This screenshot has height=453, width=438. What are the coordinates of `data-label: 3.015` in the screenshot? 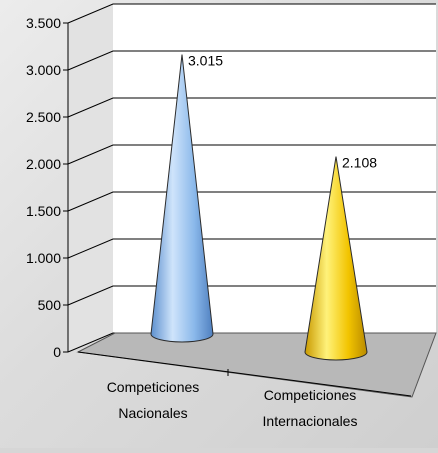 It's located at (205, 61).